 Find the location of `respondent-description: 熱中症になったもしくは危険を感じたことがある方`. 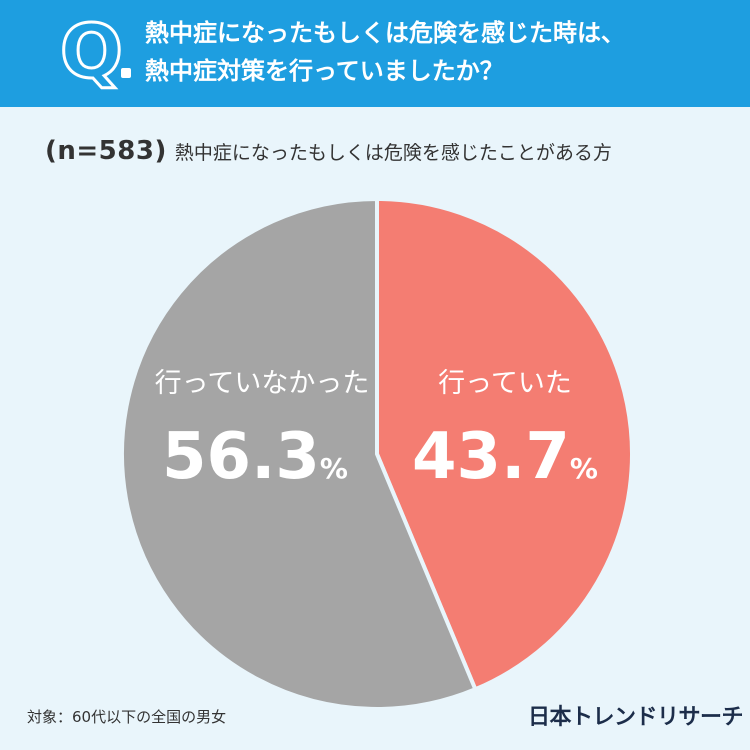

respondent-description: 熱中症になったもしくは危険を感じたことがある方 is located at coordinates (393, 153).